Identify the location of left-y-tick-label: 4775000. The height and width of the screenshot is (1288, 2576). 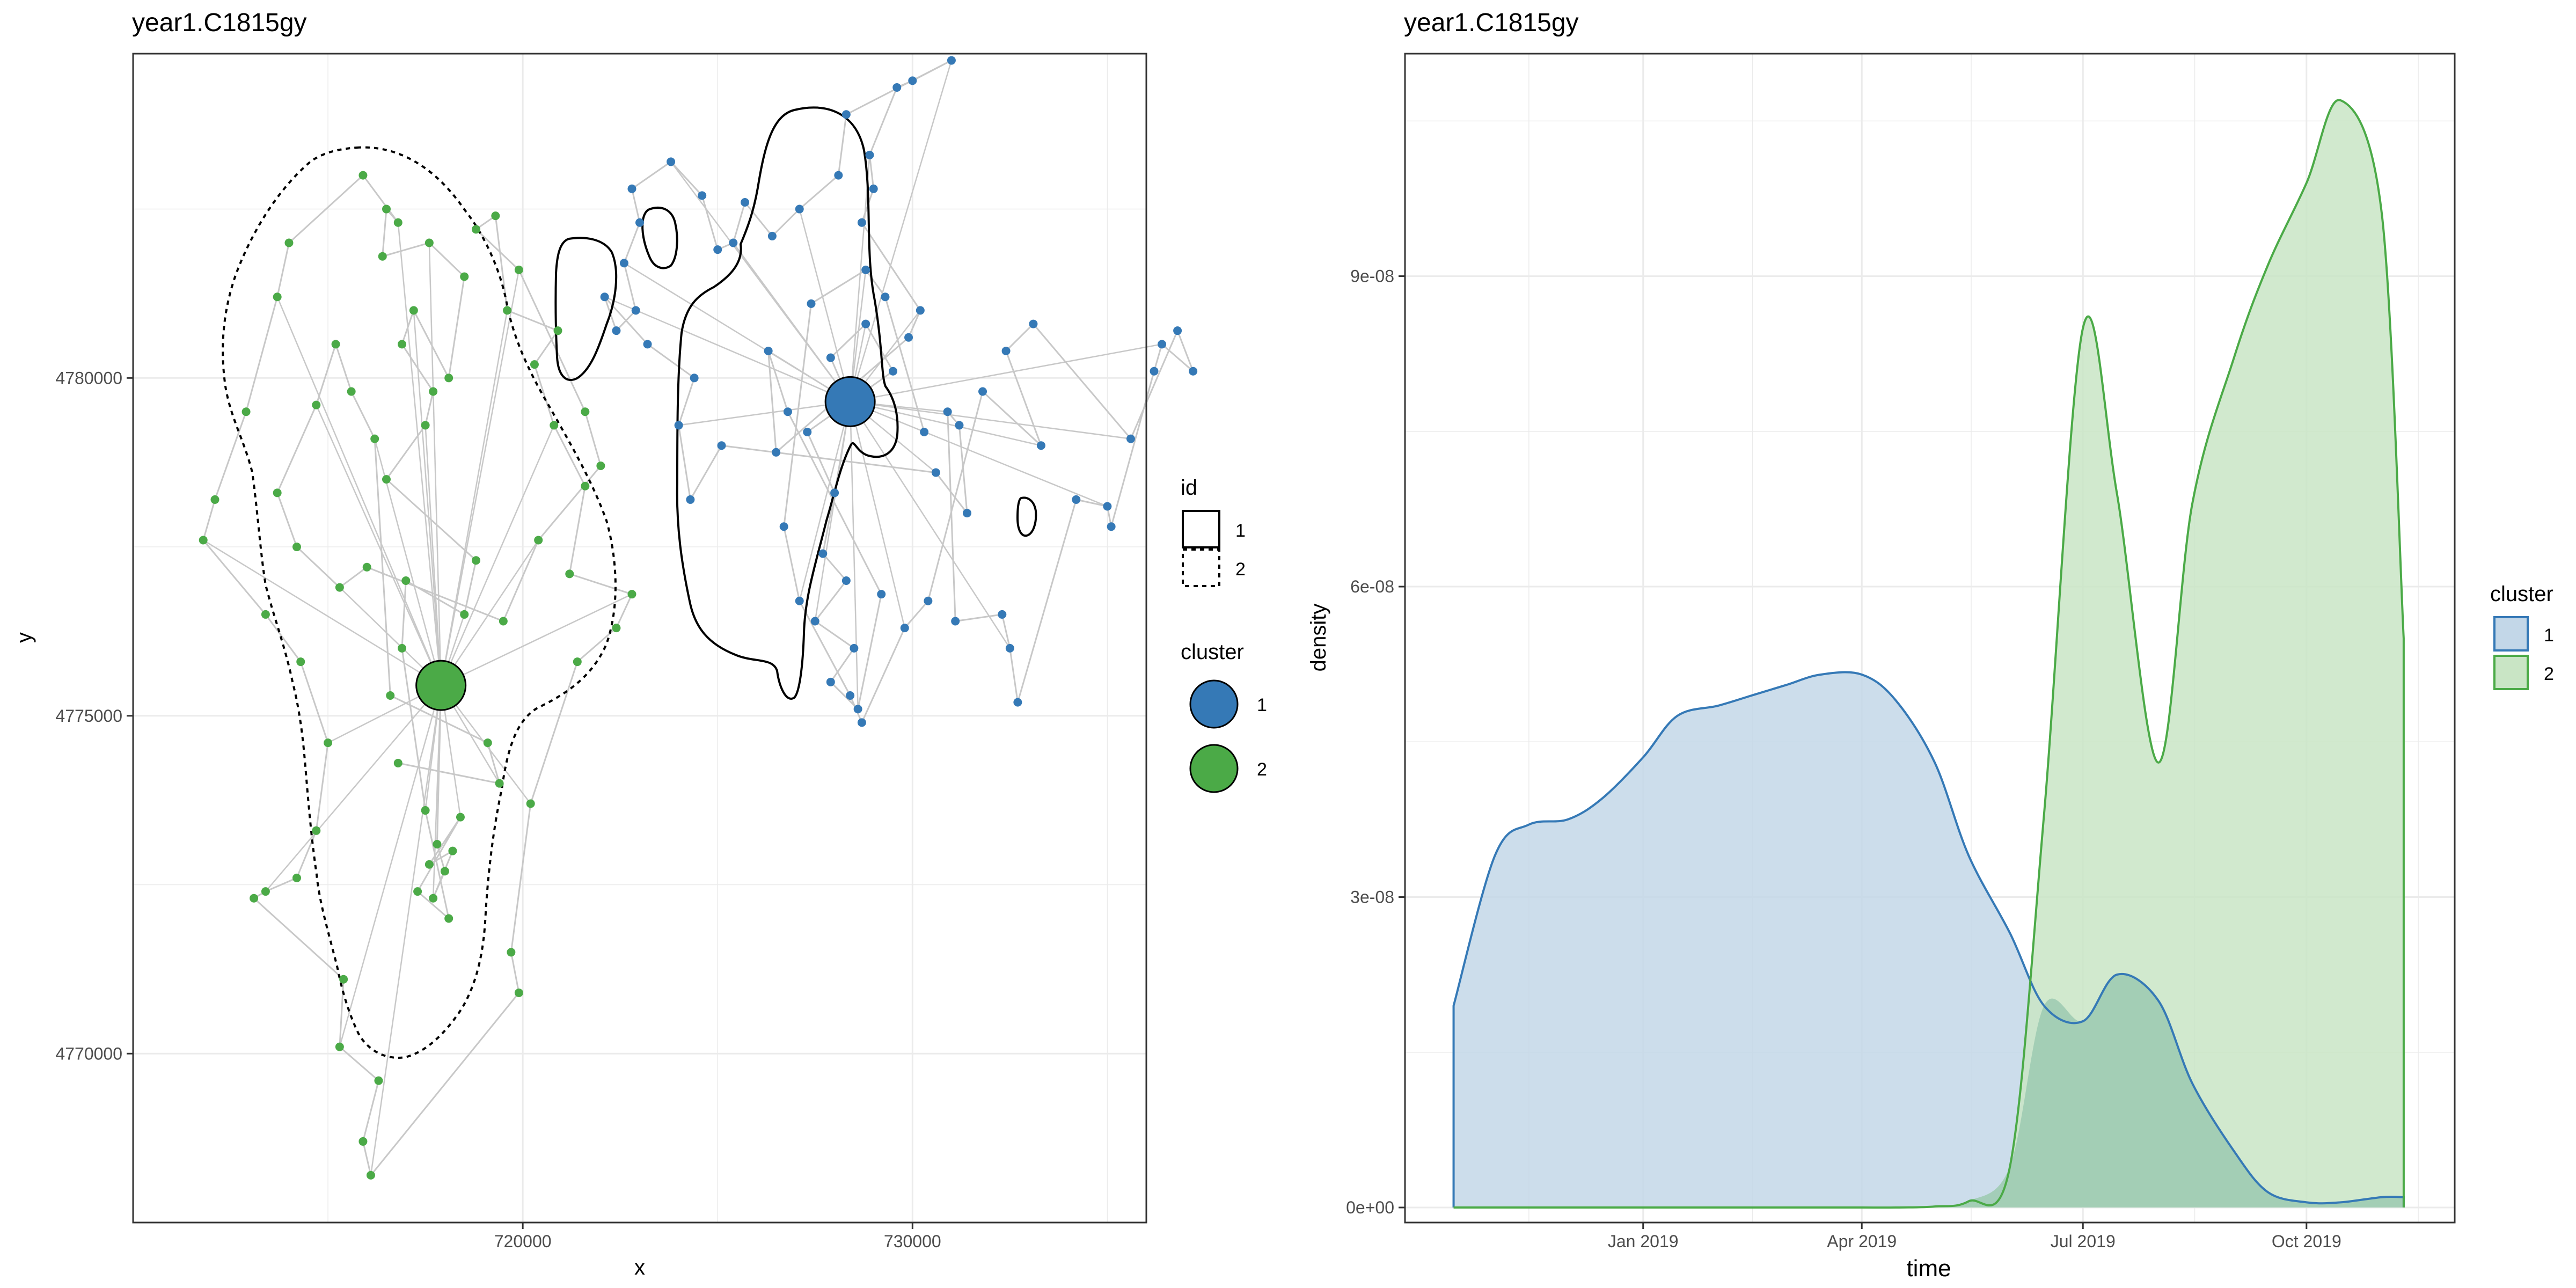
(88, 716).